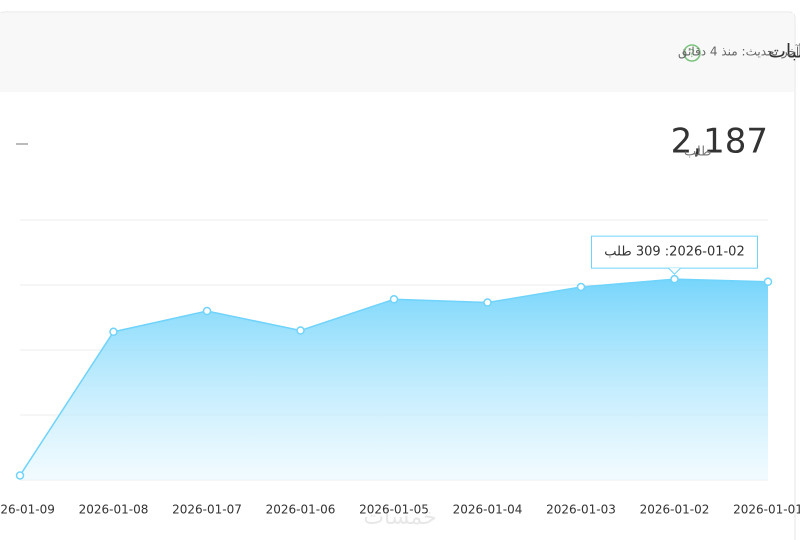 This screenshot has height=540, width=800. I want to click on help-icon-mark: ?, so click(692, 53).